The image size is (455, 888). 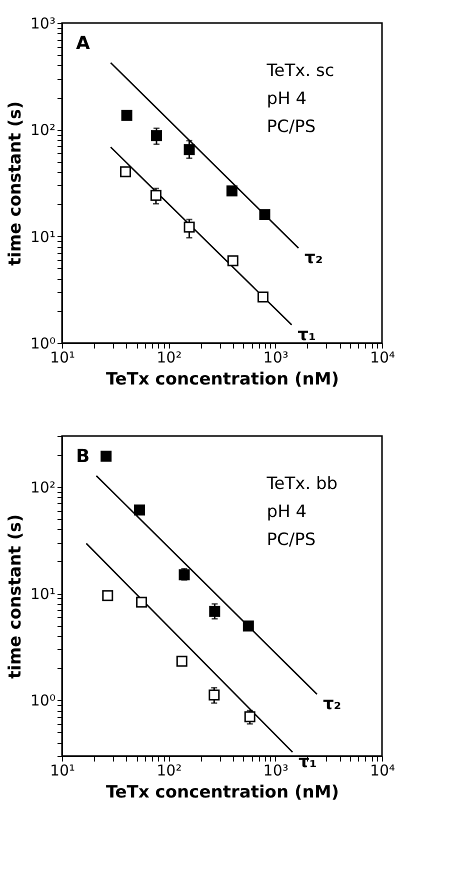 What do you see at coordinates (83, 456) in the screenshot?
I see `annotation: B` at bounding box center [83, 456].